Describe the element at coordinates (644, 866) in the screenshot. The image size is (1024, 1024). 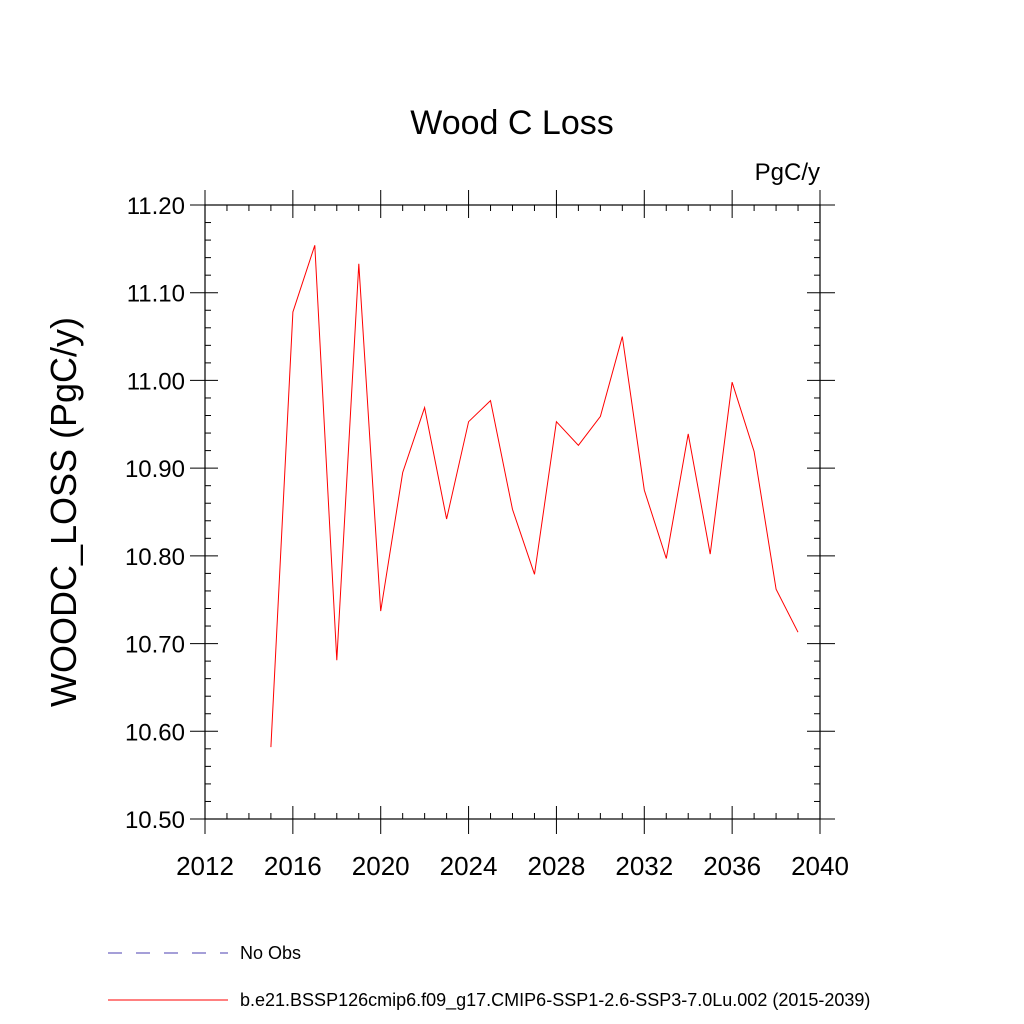
I see `x-tick-label: 2032` at that location.